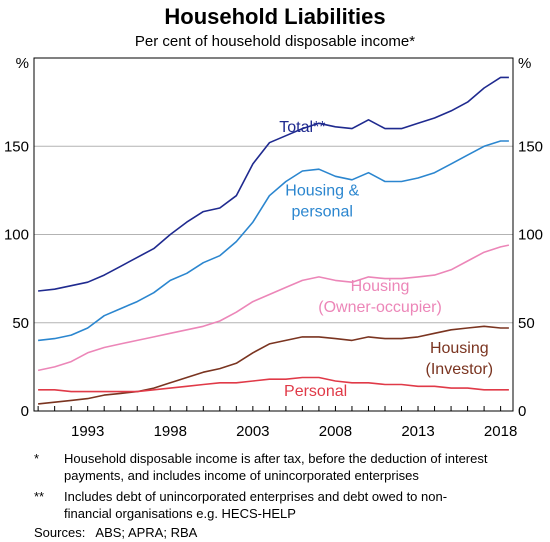 The width and height of the screenshot is (550, 542). Describe the element at coordinates (16, 235) in the screenshot. I see `y-tick-label-left-100: 100` at that location.